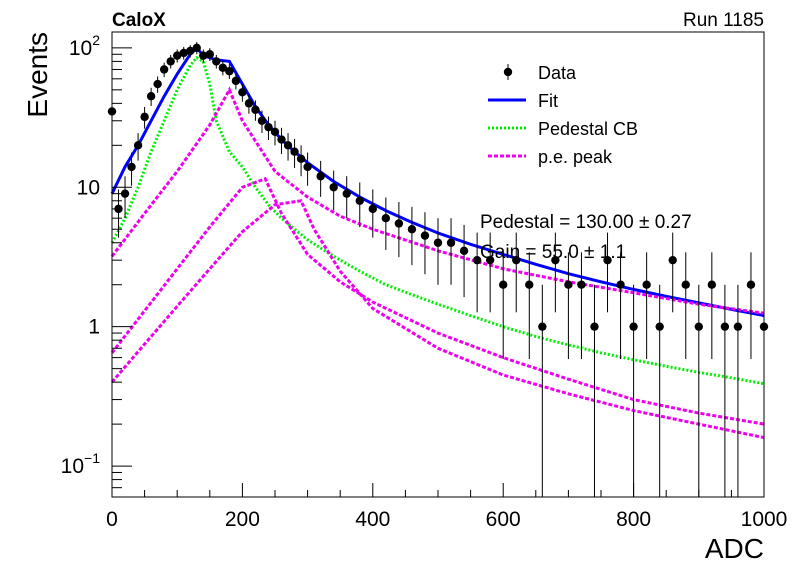 This screenshot has height=572, width=796. I want to click on header-right-title: Run 1185, so click(723, 20).